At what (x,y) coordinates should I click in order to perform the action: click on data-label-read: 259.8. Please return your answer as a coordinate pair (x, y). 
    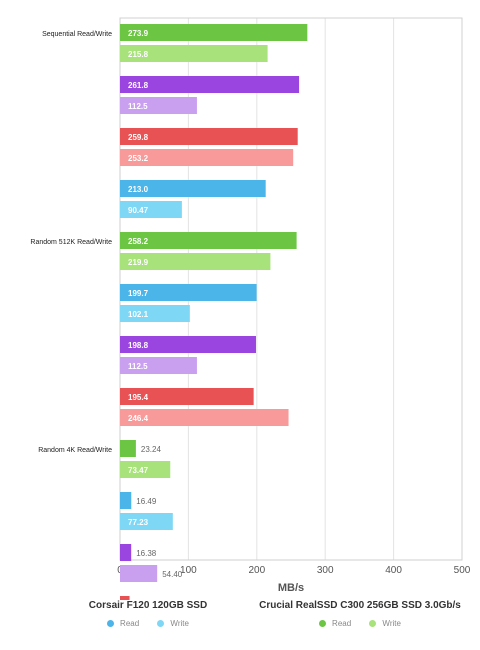
    Looking at the image, I should click on (138, 137).